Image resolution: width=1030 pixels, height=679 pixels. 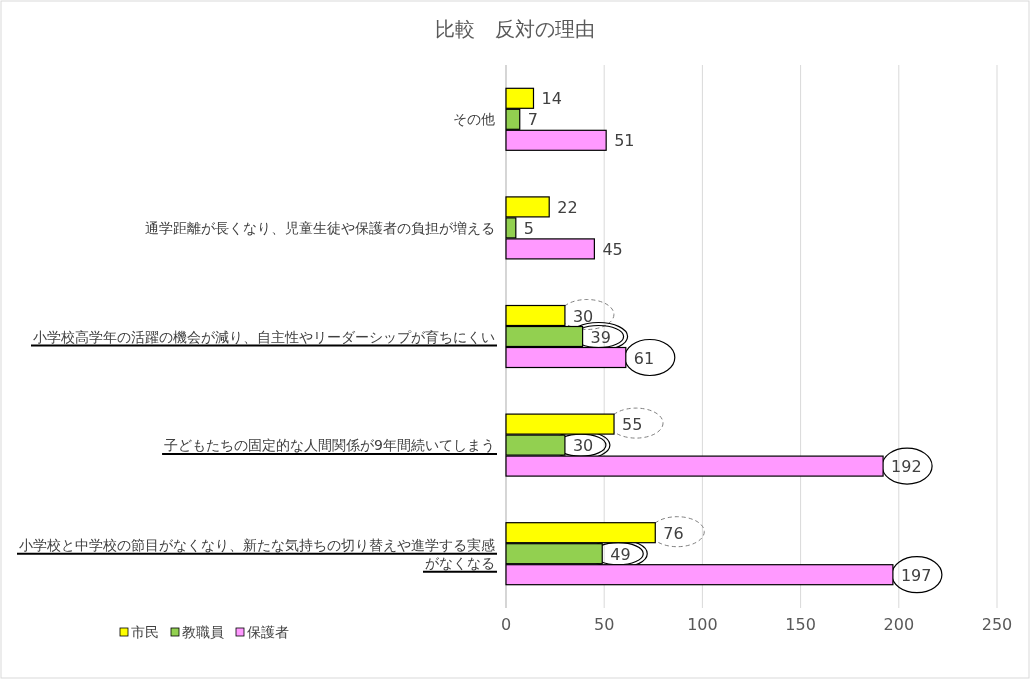 I want to click on data-label: 49, so click(x=620, y=554).